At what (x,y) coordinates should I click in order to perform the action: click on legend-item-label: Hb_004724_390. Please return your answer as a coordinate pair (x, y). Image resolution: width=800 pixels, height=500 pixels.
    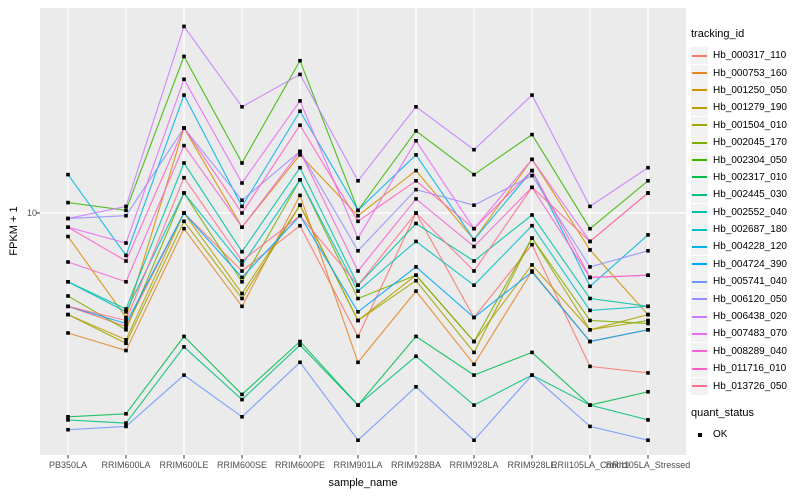
    Looking at the image, I should click on (750, 264).